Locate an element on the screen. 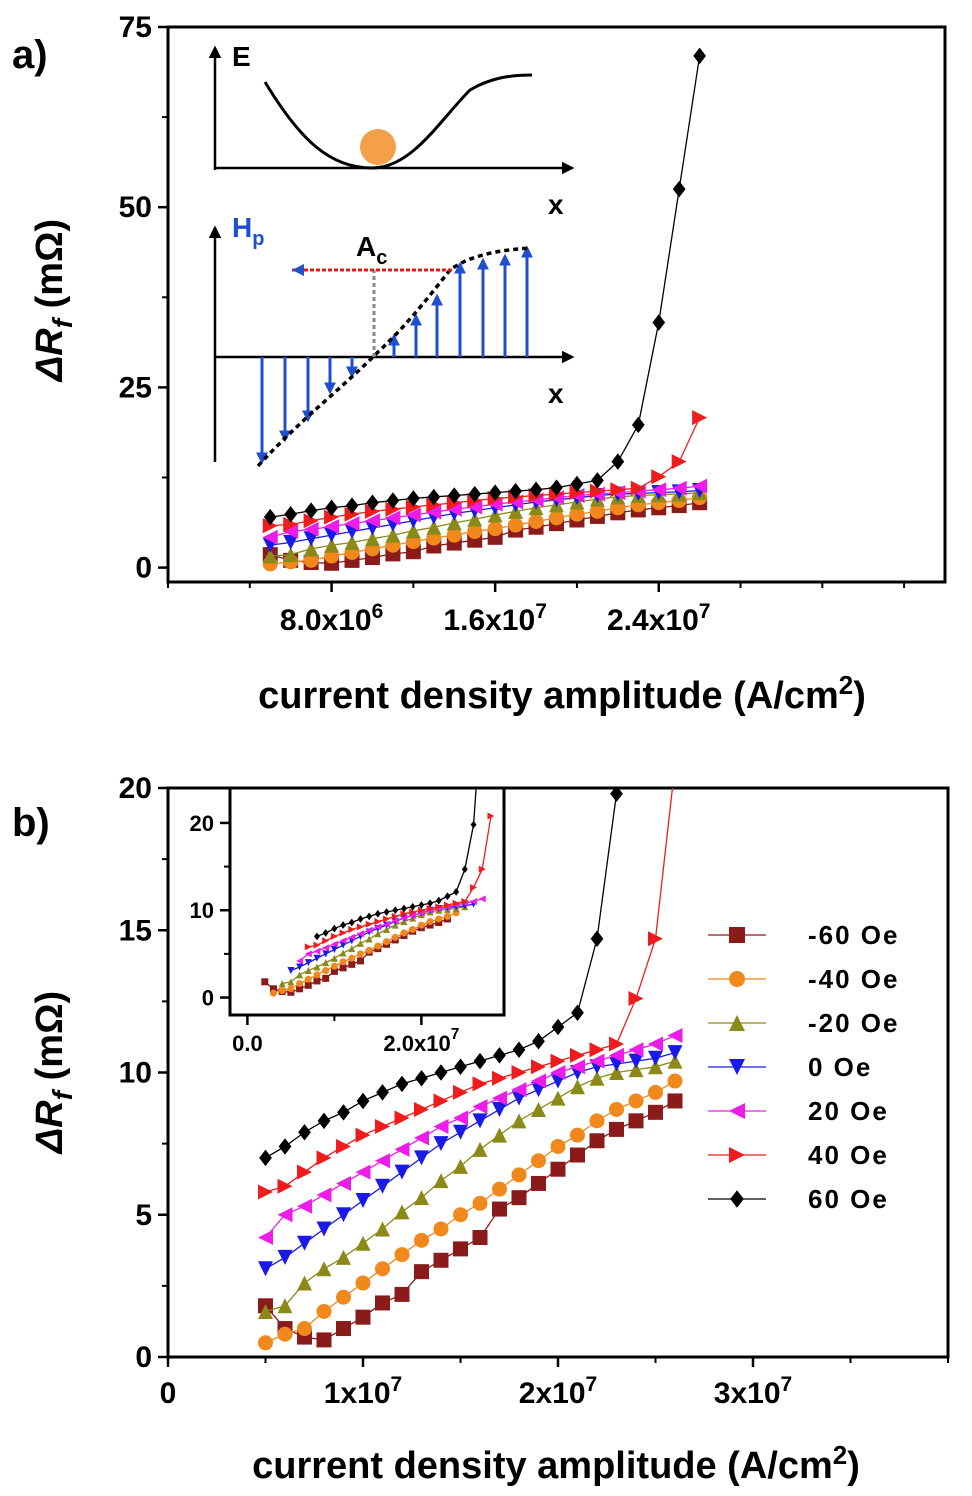  x-tick-label: 0 is located at coordinates (168, 1393).